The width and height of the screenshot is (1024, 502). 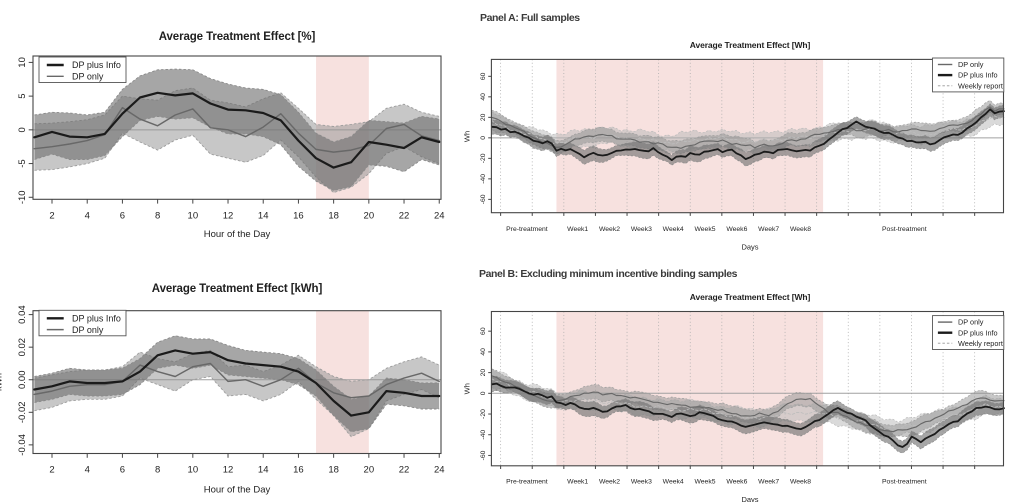 What do you see at coordinates (22, 163) in the screenshot?
I see `y-tick-label: -5` at bounding box center [22, 163].